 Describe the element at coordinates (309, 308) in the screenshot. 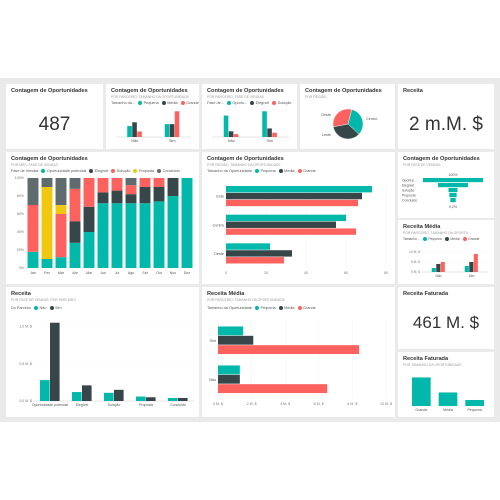

I see `legend-label: Grande` at that location.